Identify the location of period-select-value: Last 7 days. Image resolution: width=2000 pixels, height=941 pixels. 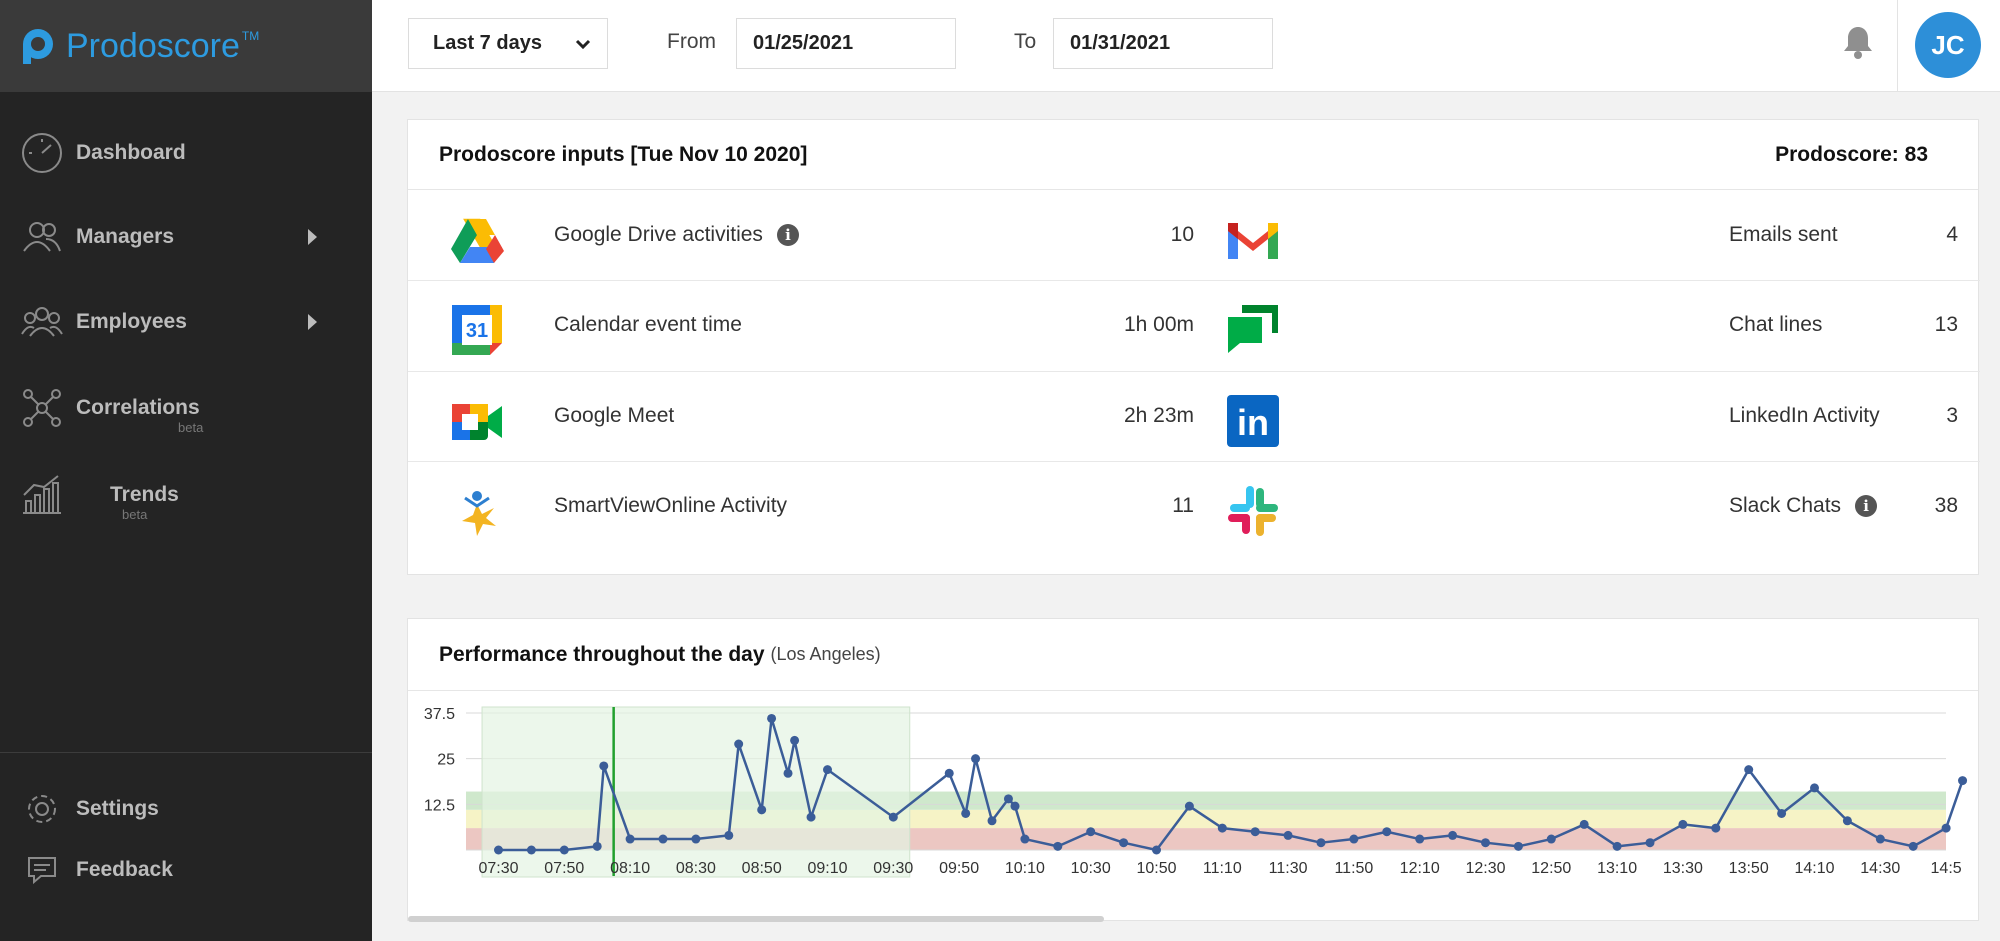
(487, 43).